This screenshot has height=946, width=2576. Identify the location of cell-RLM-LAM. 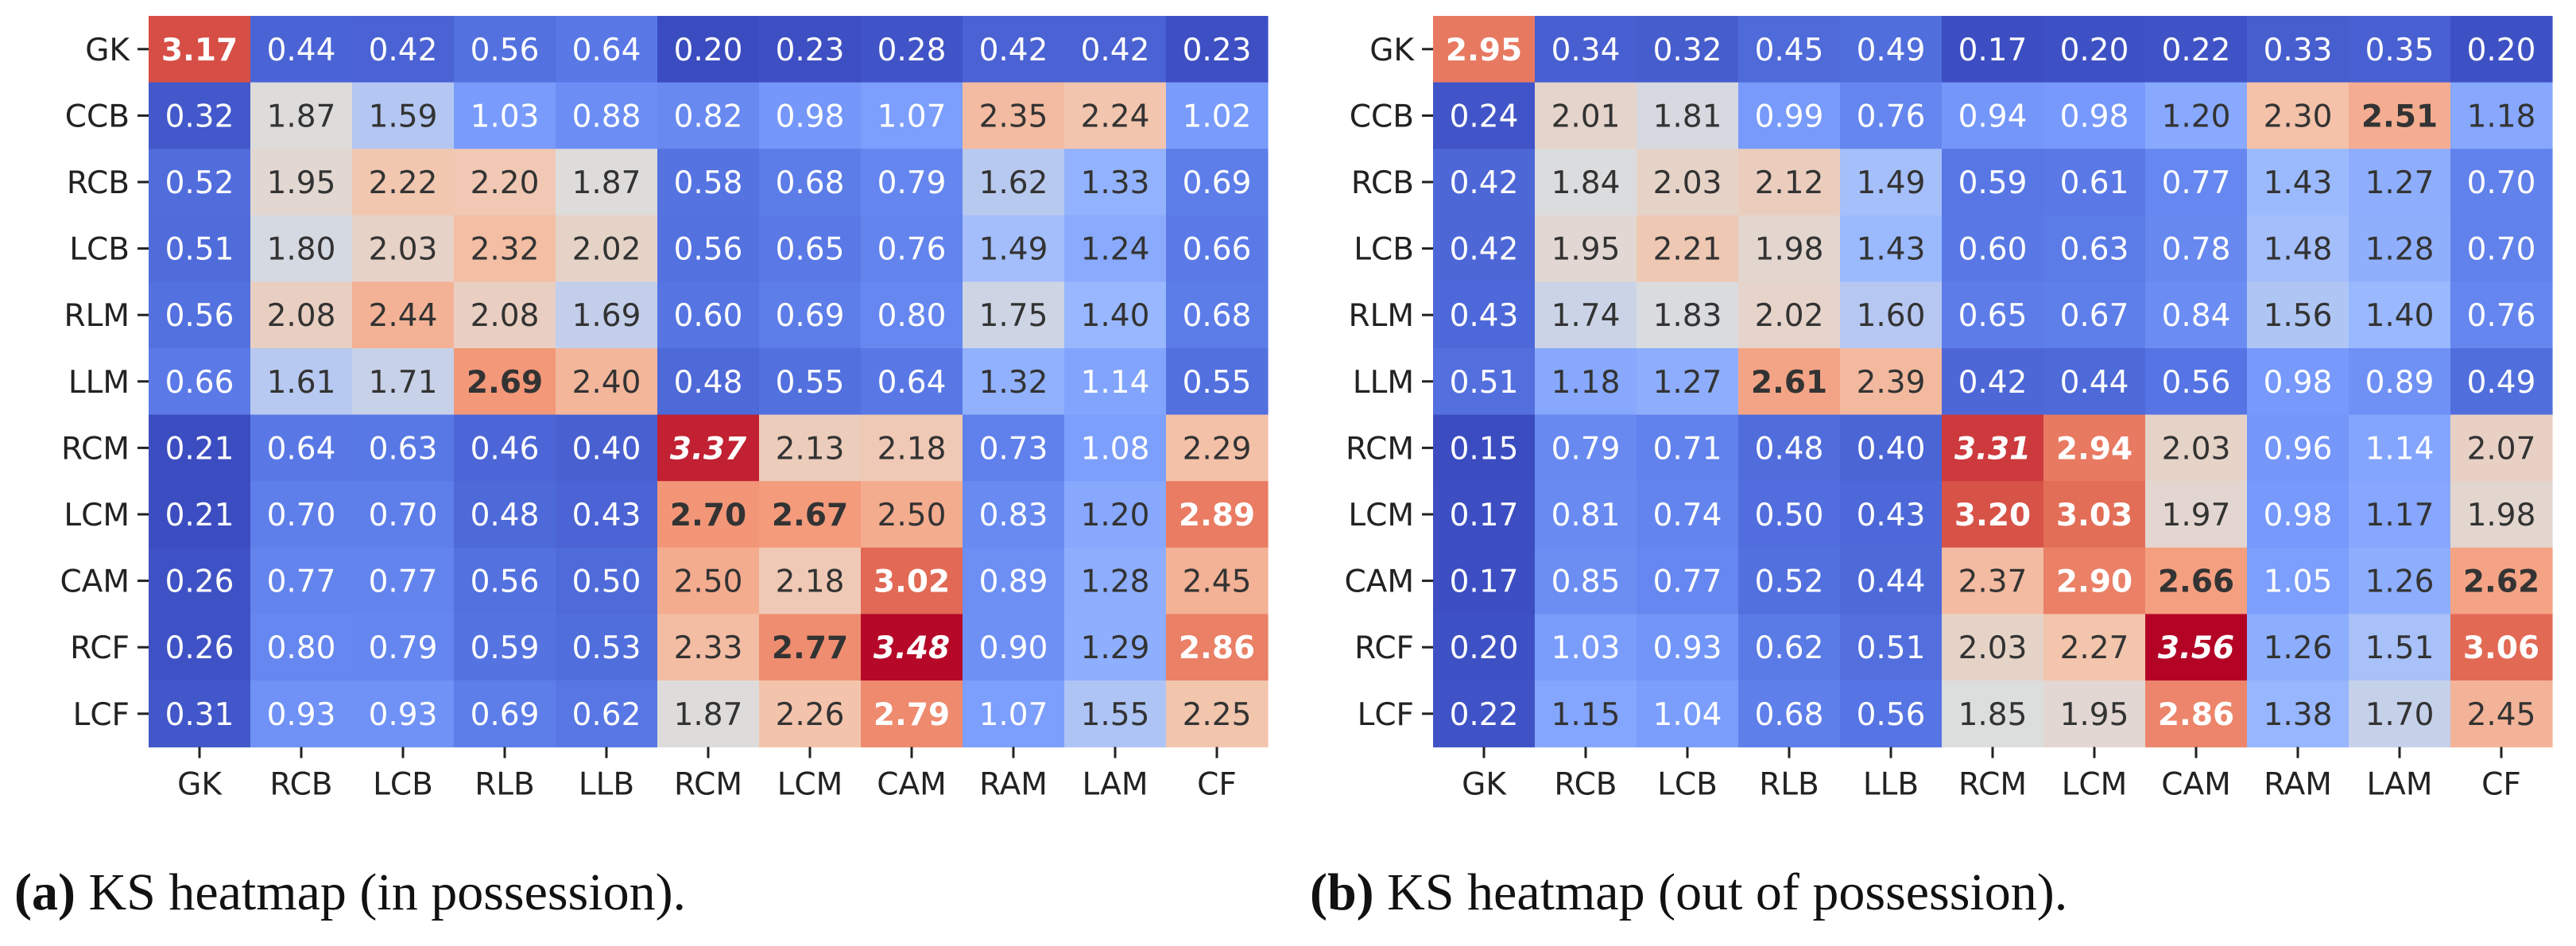
(1115, 315).